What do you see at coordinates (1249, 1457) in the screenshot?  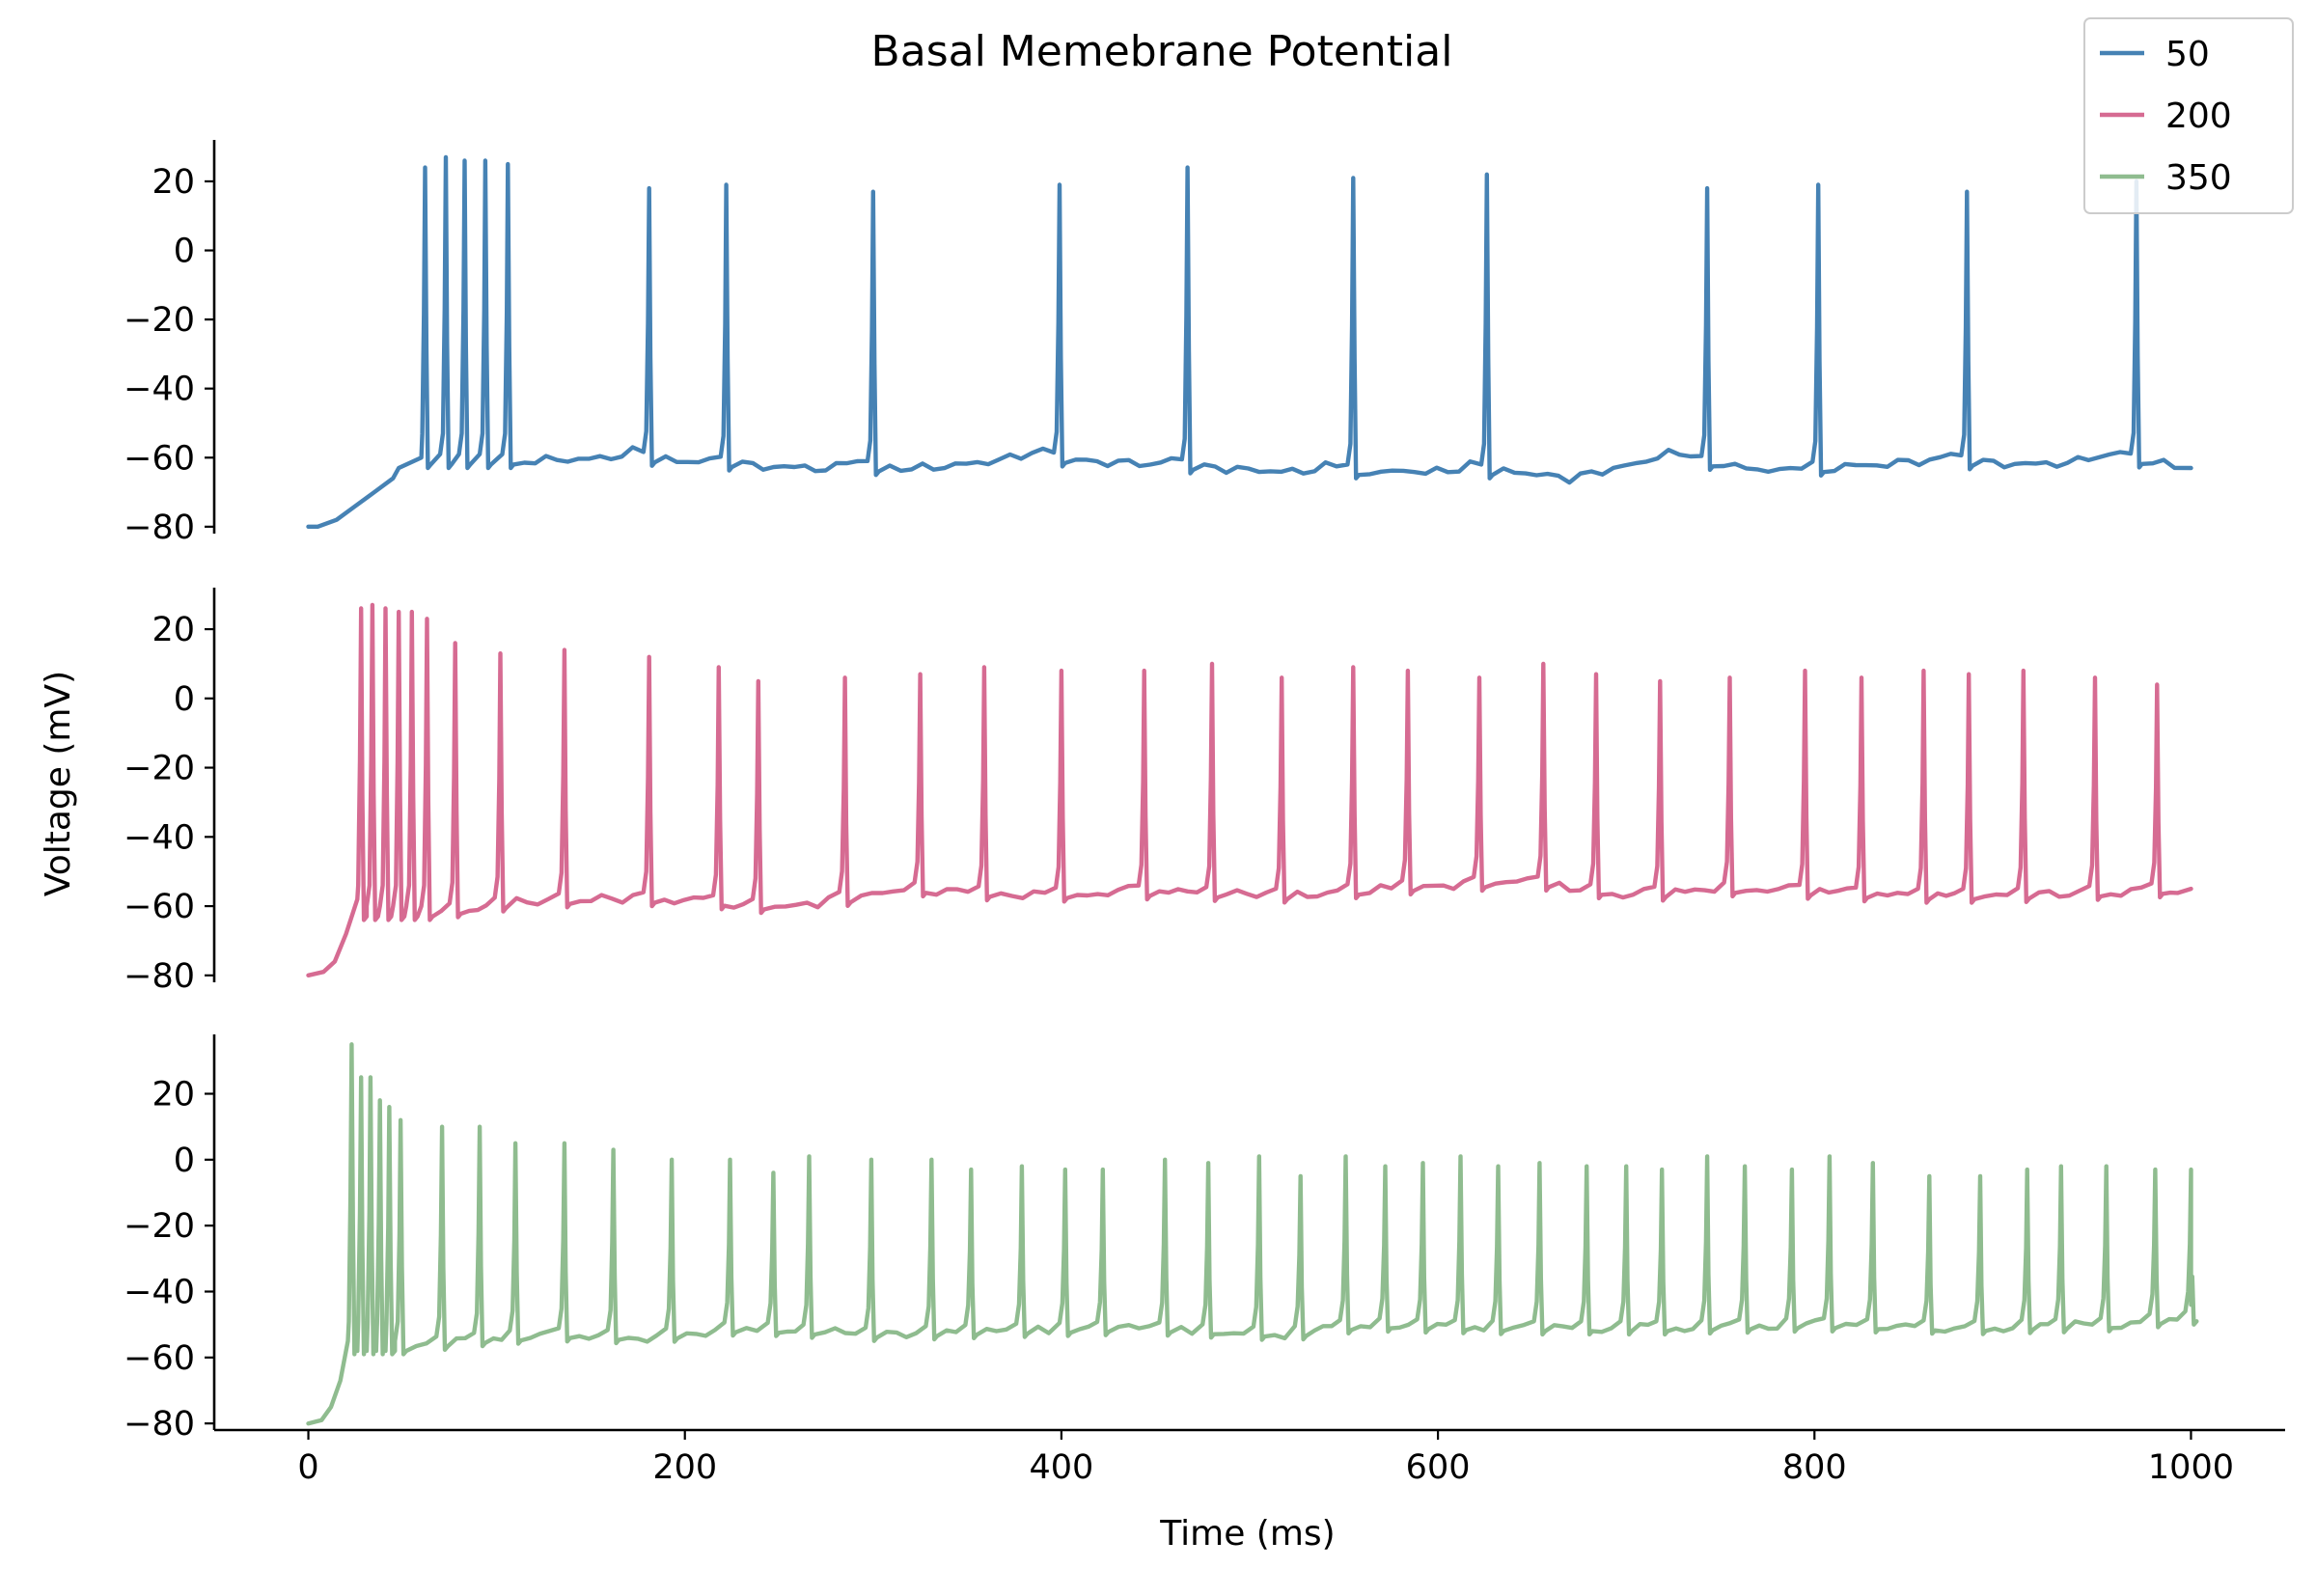 I see `x-axis: 0 200 400 600 800 1000` at bounding box center [1249, 1457].